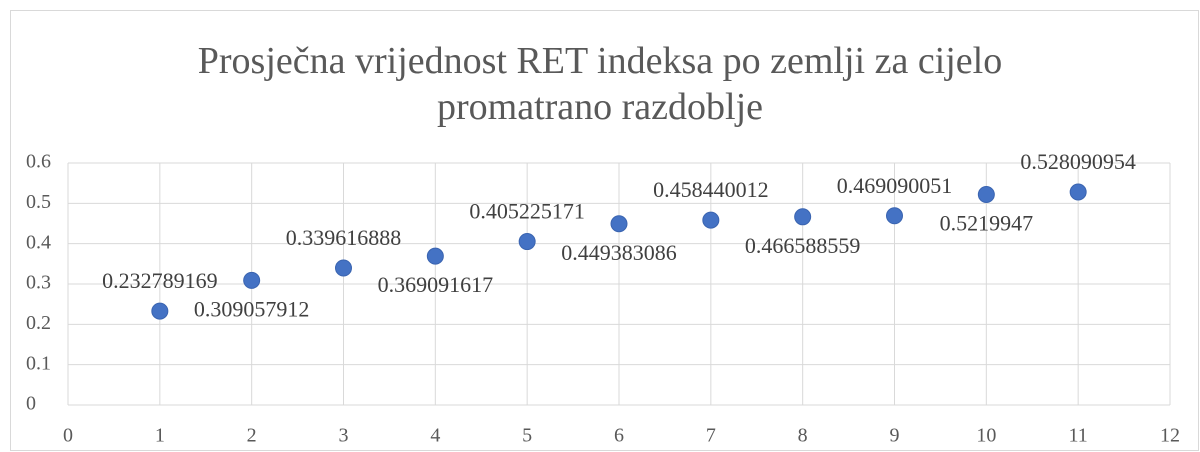 The image size is (1200, 452). What do you see at coordinates (527, 211) in the screenshot?
I see `data-label: 0.405225171` at bounding box center [527, 211].